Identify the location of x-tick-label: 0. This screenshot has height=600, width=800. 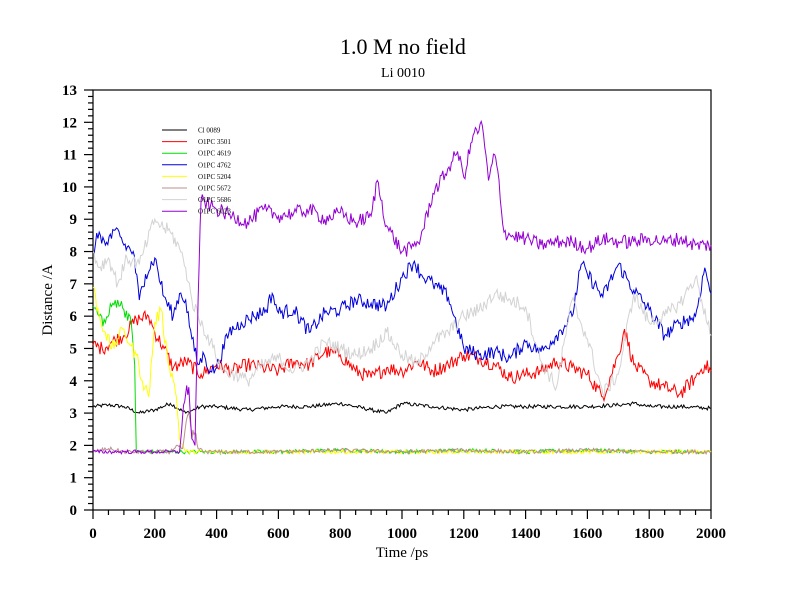
(93, 534).